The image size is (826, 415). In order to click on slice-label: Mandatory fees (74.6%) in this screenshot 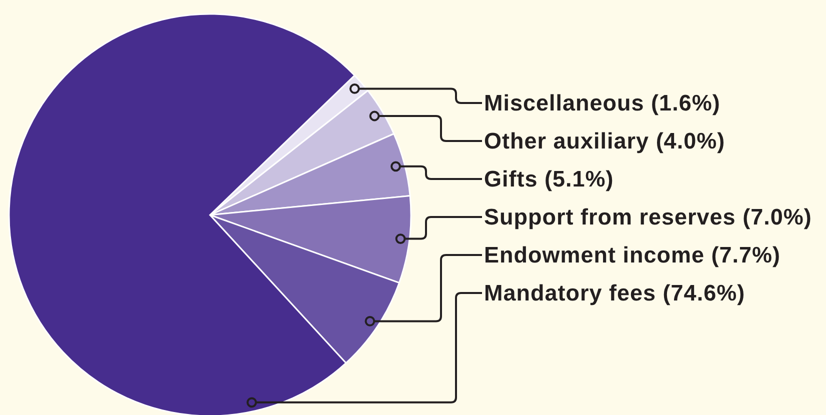, I will do `click(615, 293)`.